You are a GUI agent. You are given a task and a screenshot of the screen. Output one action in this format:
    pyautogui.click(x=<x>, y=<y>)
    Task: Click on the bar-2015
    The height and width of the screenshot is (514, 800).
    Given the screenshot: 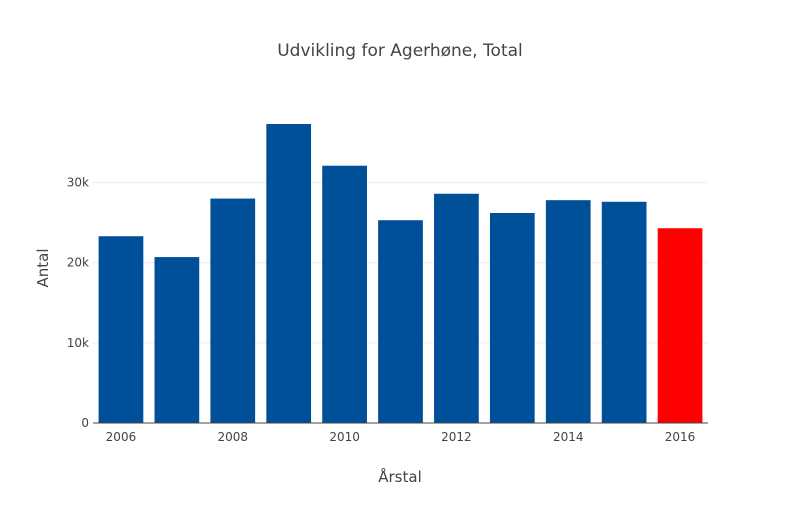 What is the action you would take?
    pyautogui.click(x=624, y=312)
    